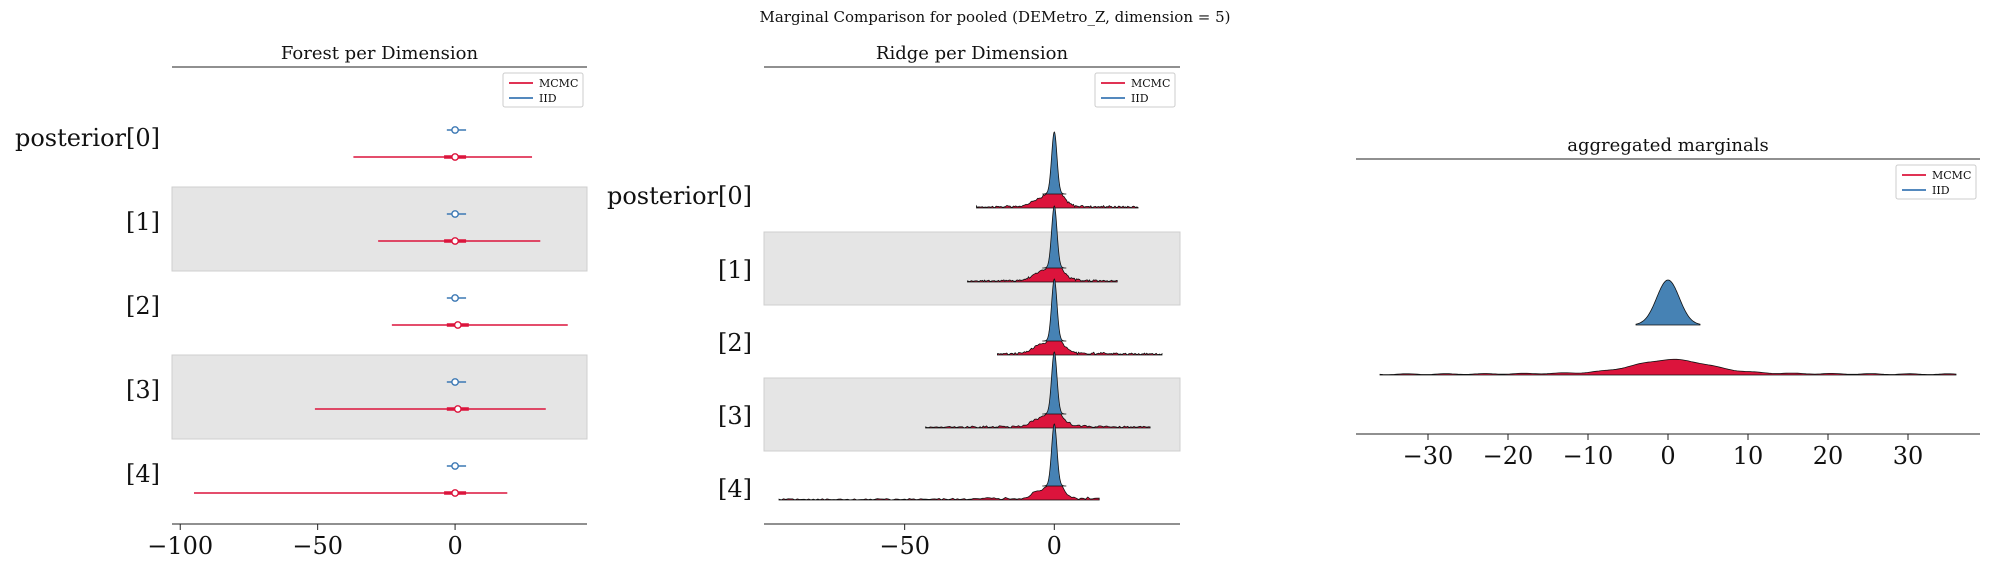  Describe the element at coordinates (143, 306) in the screenshot. I see `forest-row-label: [2]` at that location.